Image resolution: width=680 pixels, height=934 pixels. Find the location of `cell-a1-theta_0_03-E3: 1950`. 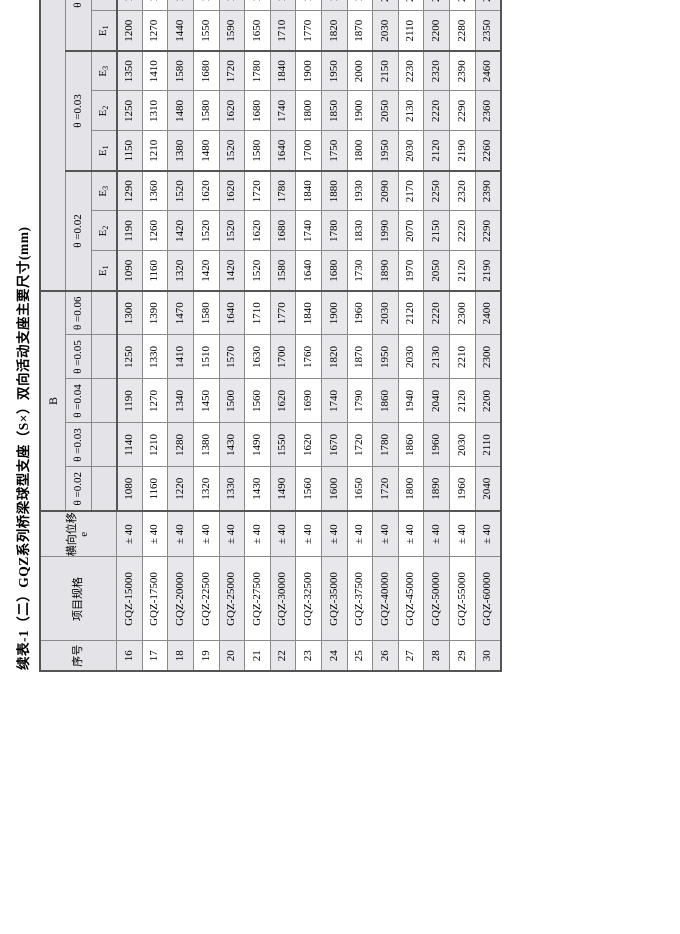

cell-a1-theta_0_03-E3: 1950 is located at coordinates (334, 70).